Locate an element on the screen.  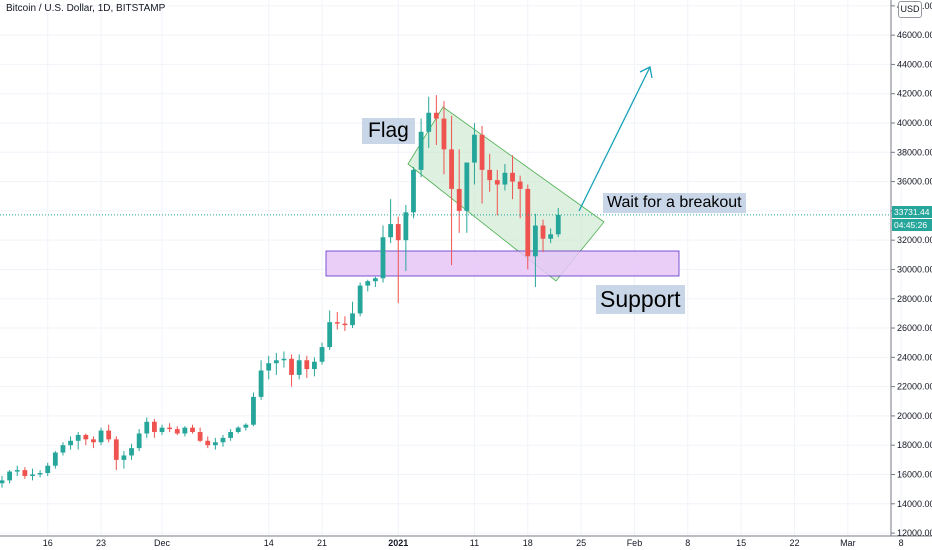
support-zone is located at coordinates (502, 263).